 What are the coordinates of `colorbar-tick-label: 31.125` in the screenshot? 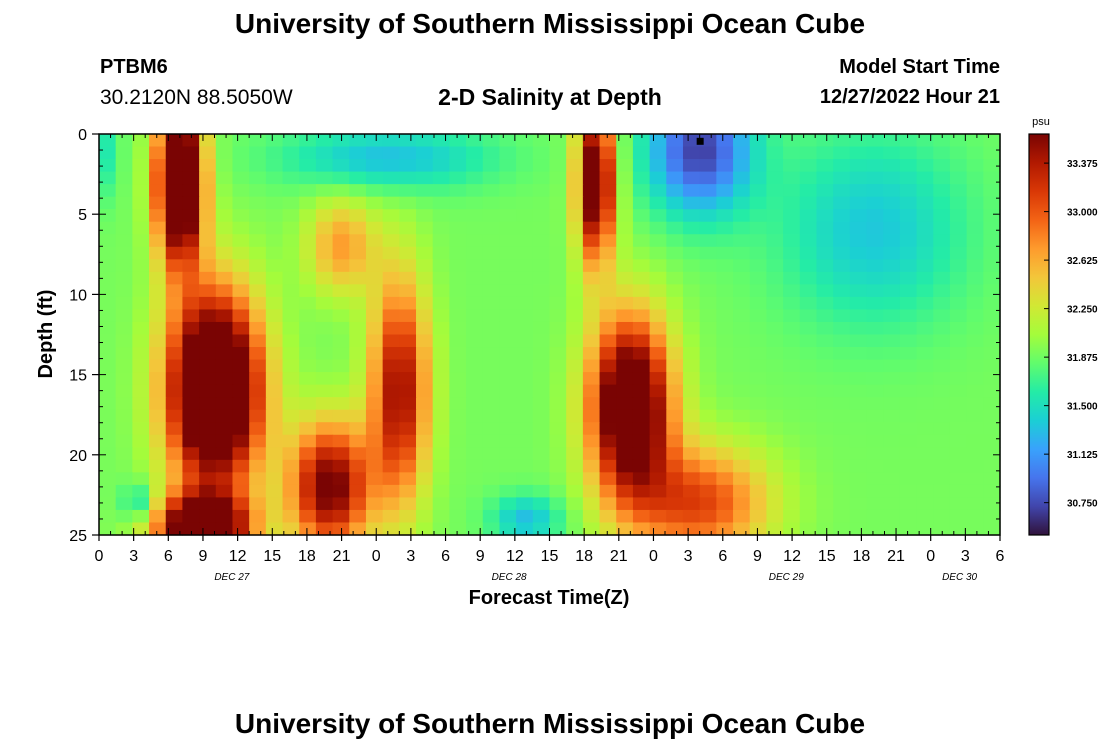 It's located at (1082, 455).